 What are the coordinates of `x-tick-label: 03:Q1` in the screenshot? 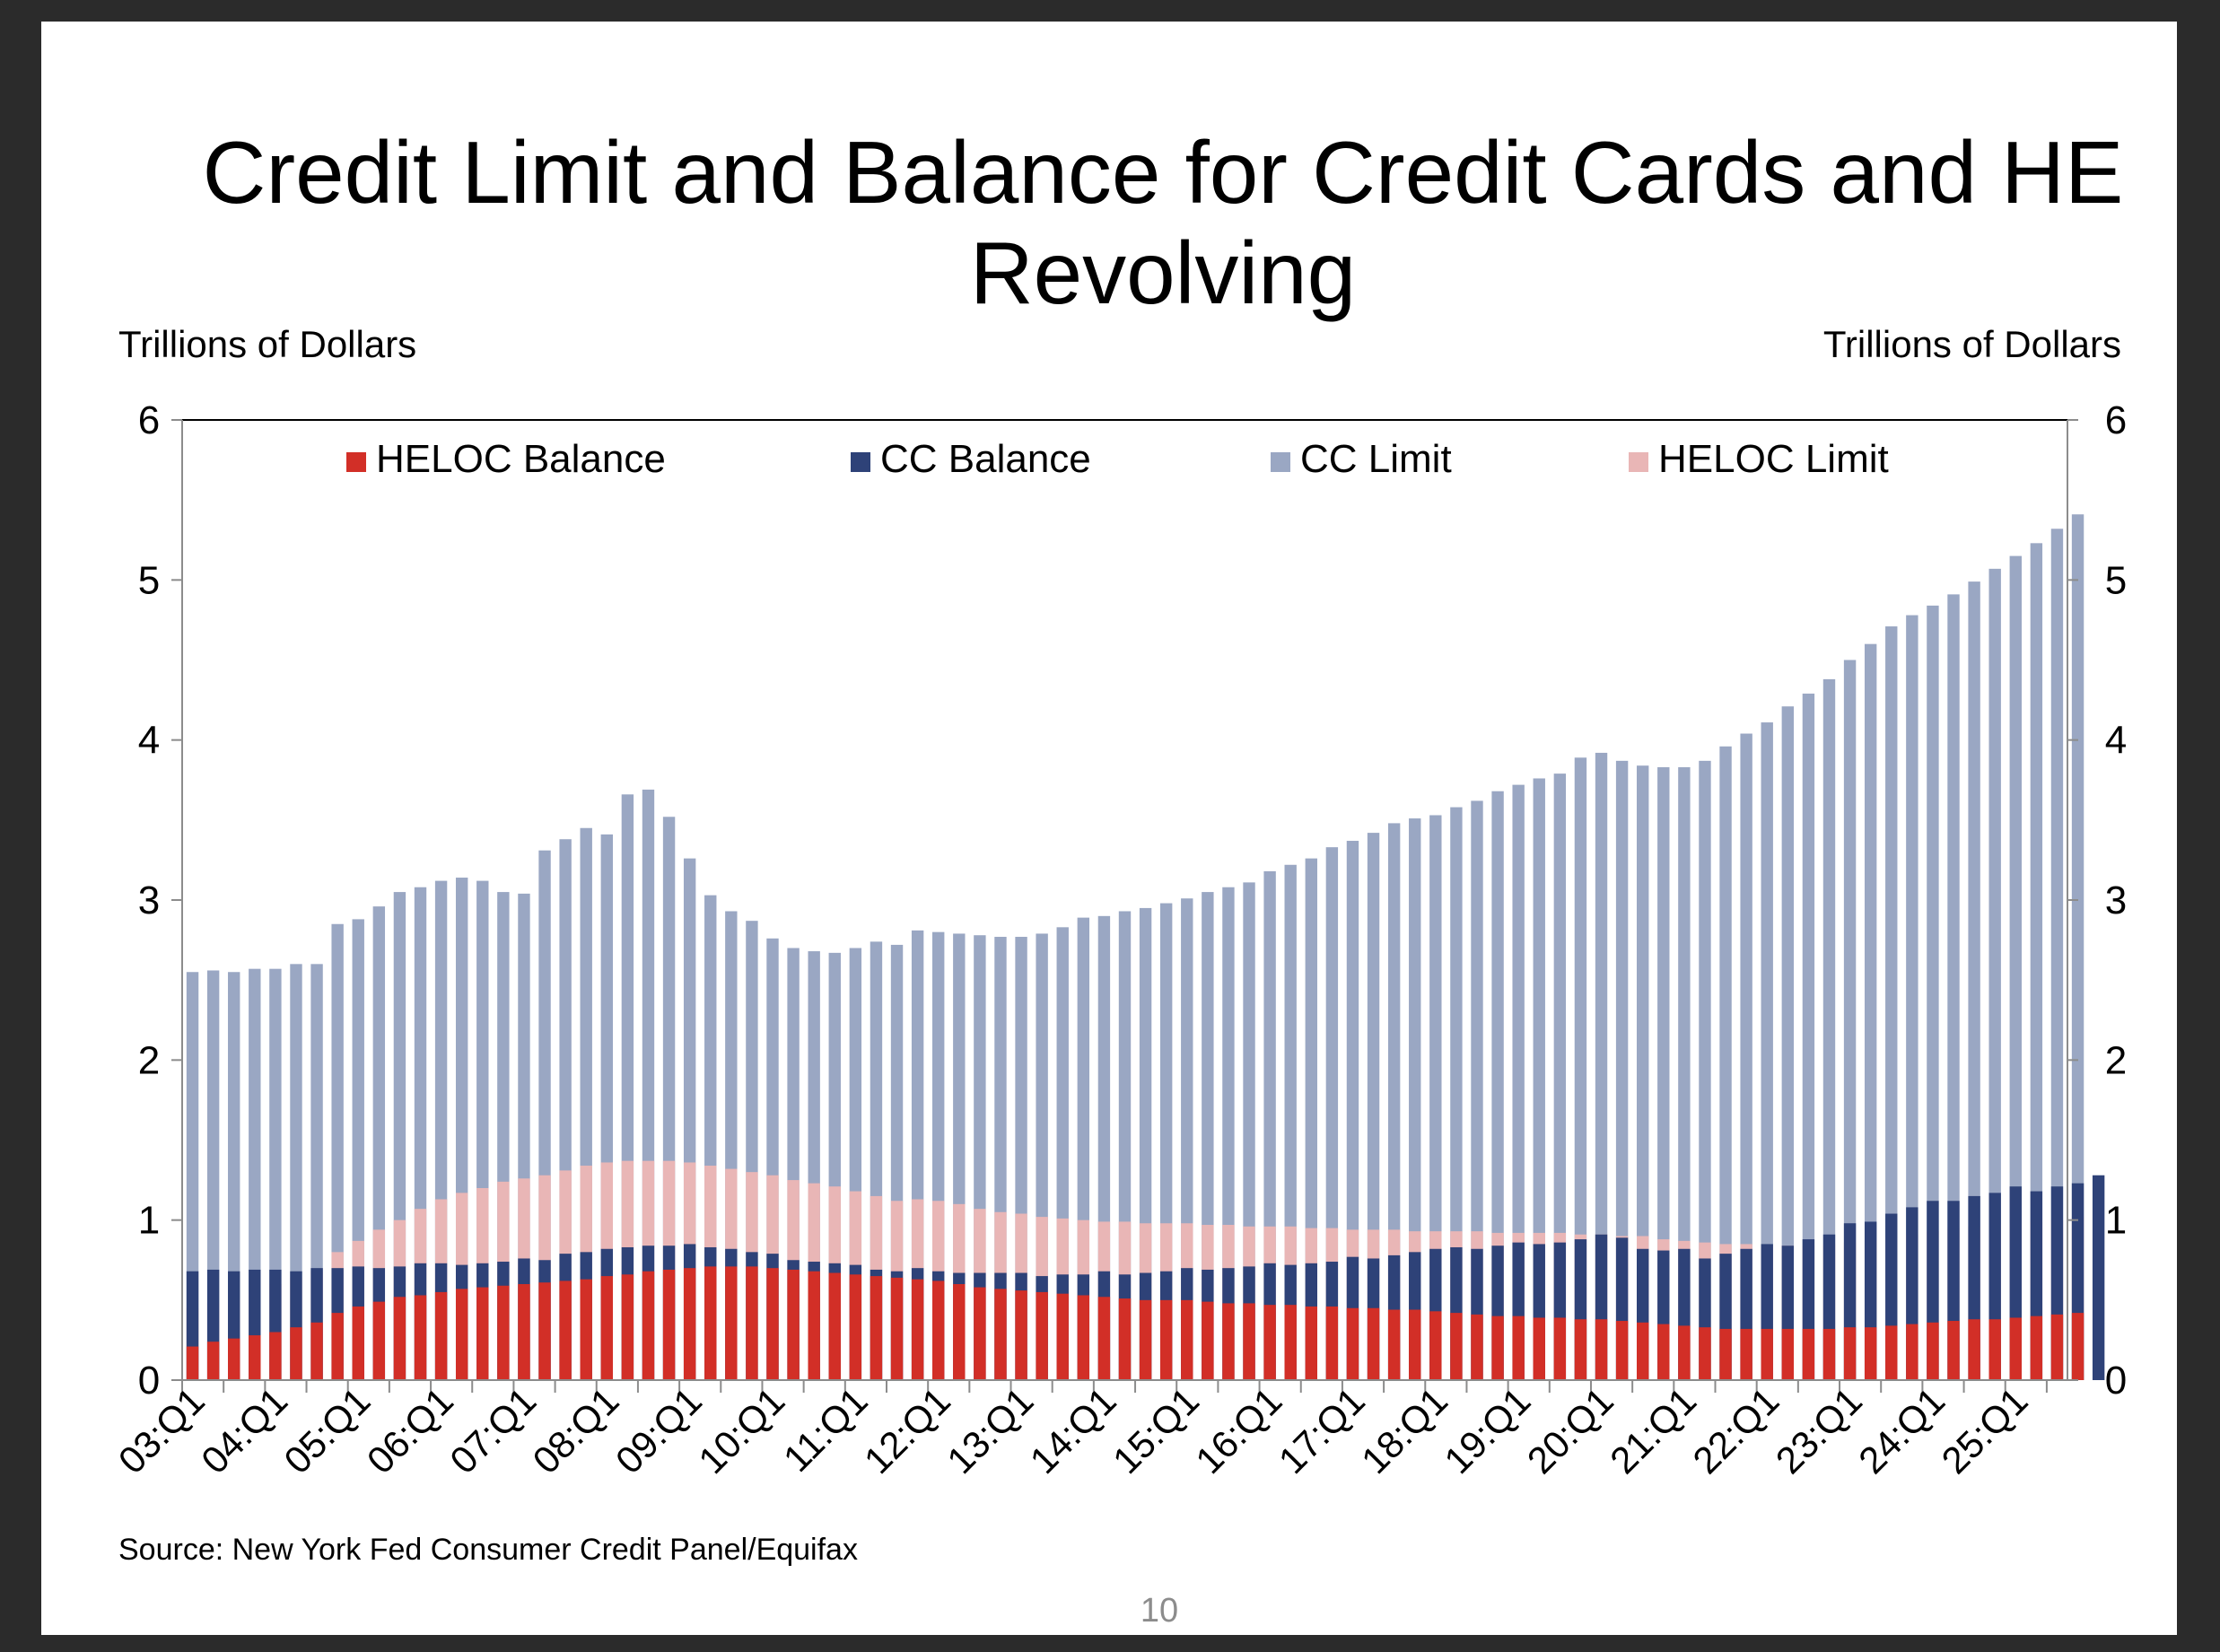 It's located at (161, 1430).